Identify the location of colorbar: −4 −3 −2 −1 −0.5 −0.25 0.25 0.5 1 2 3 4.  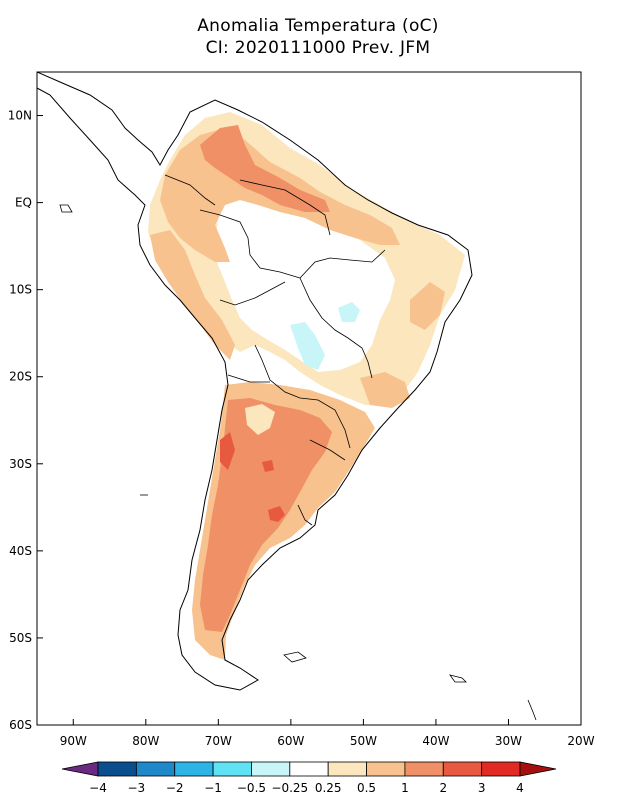
(309, 778).